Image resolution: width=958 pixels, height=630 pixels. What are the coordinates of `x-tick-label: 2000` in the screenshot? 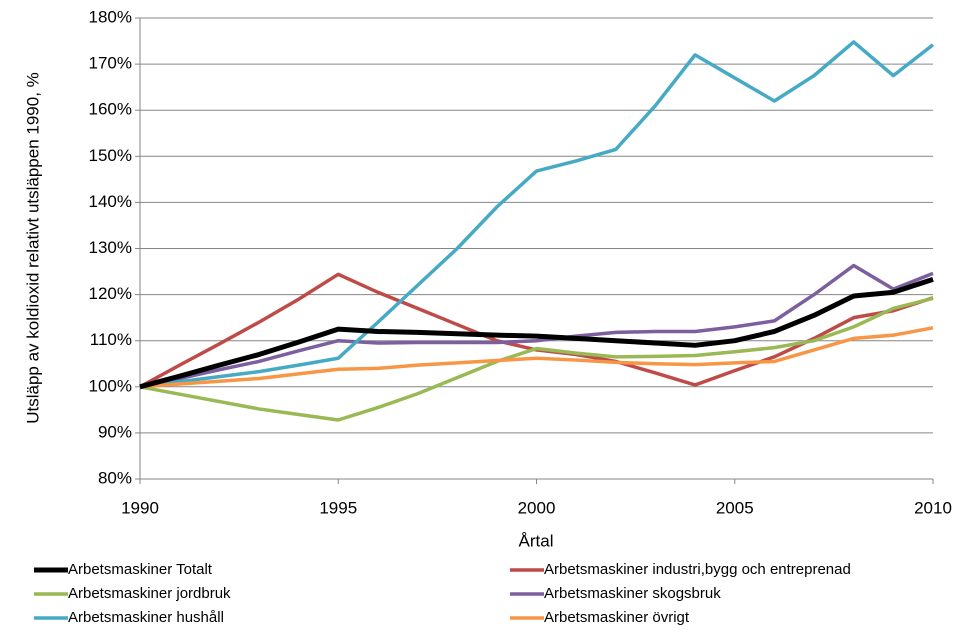 It's located at (537, 507).